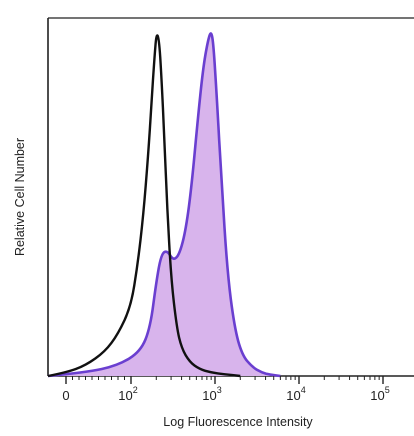 This screenshot has width=414, height=436. I want to click on x-tick-label: 10⁵, so click(379, 394).